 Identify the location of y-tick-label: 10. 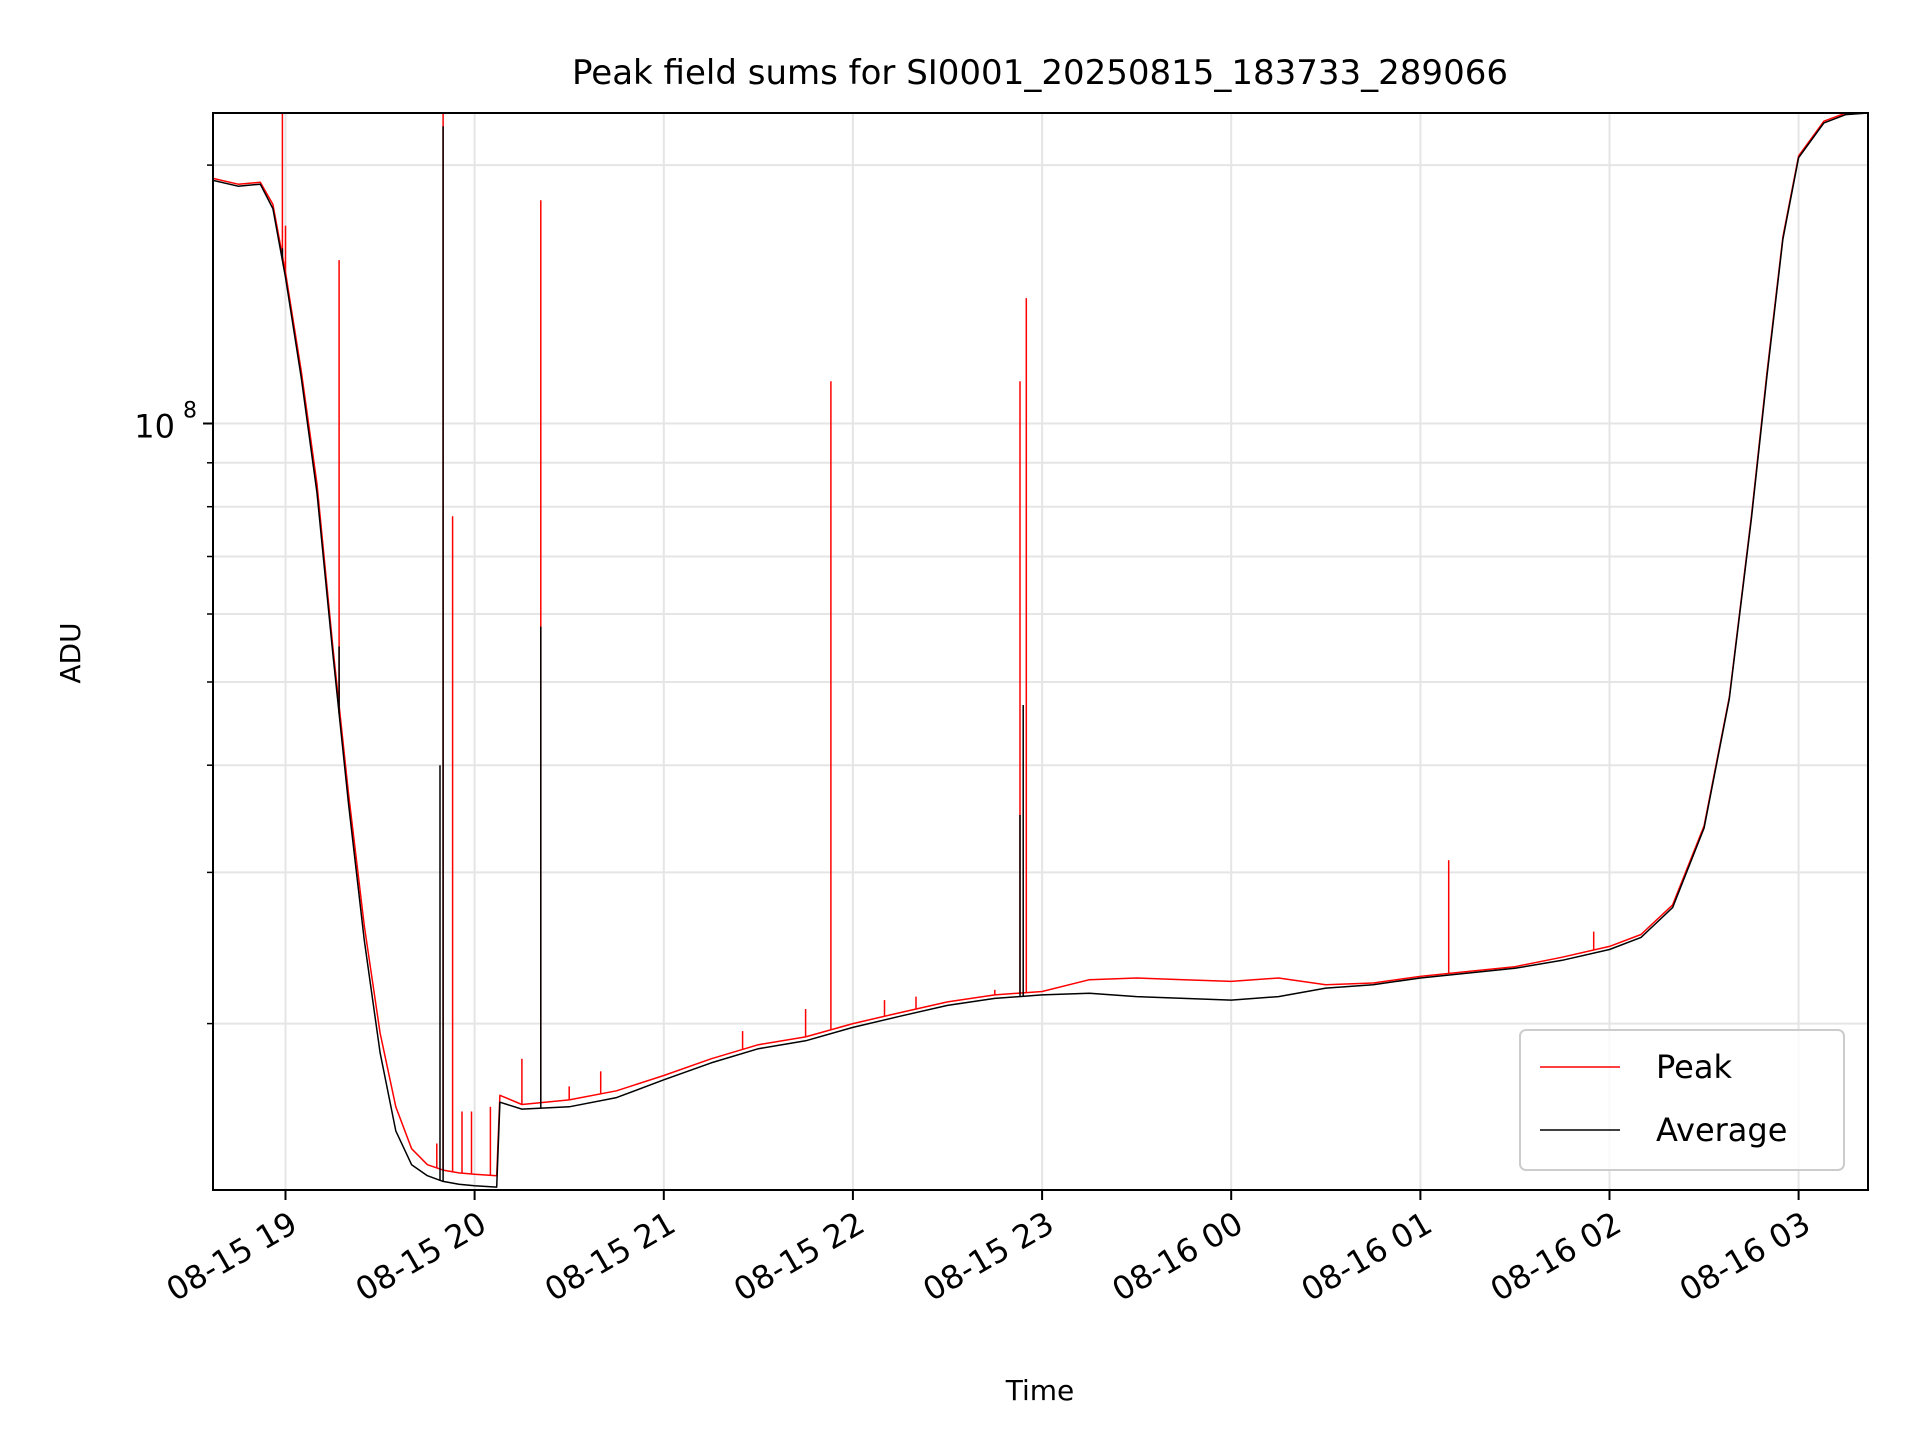
(154, 427).